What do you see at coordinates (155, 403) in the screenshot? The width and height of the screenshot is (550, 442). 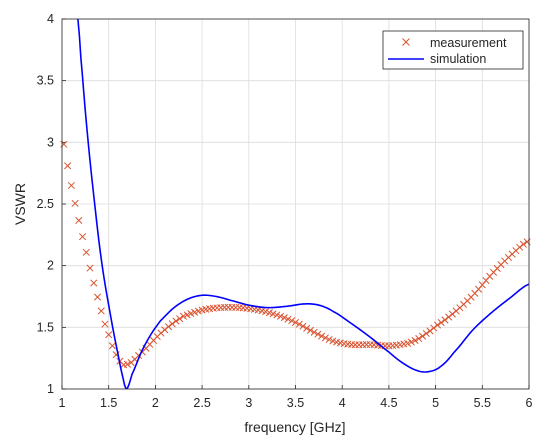 I see `x-tick-label: 2` at bounding box center [155, 403].